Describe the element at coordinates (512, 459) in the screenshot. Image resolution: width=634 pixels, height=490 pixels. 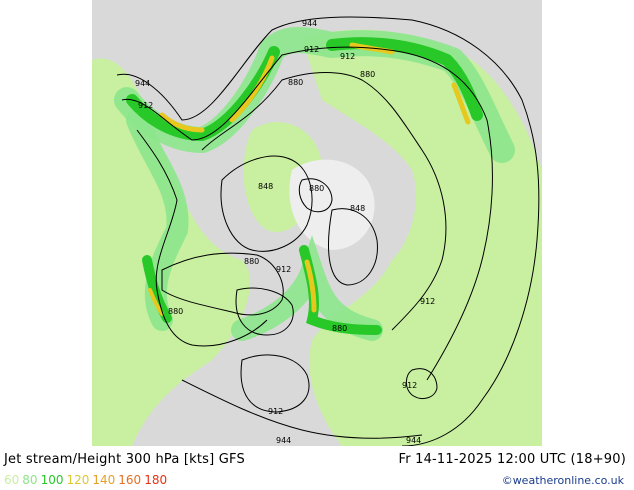
I see `forecast-datetime: Fr 14-11-2025 12:00 UTC (18+90)` at that location.